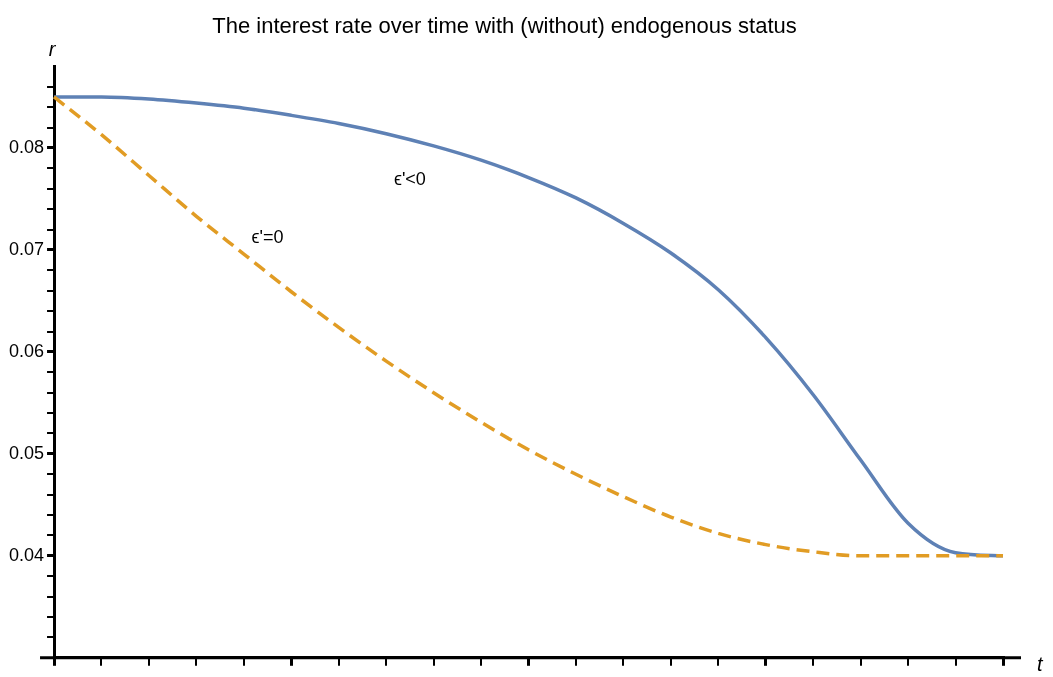  Describe the element at coordinates (26, 452) in the screenshot. I see `y-tick-label: 0.05` at that location.